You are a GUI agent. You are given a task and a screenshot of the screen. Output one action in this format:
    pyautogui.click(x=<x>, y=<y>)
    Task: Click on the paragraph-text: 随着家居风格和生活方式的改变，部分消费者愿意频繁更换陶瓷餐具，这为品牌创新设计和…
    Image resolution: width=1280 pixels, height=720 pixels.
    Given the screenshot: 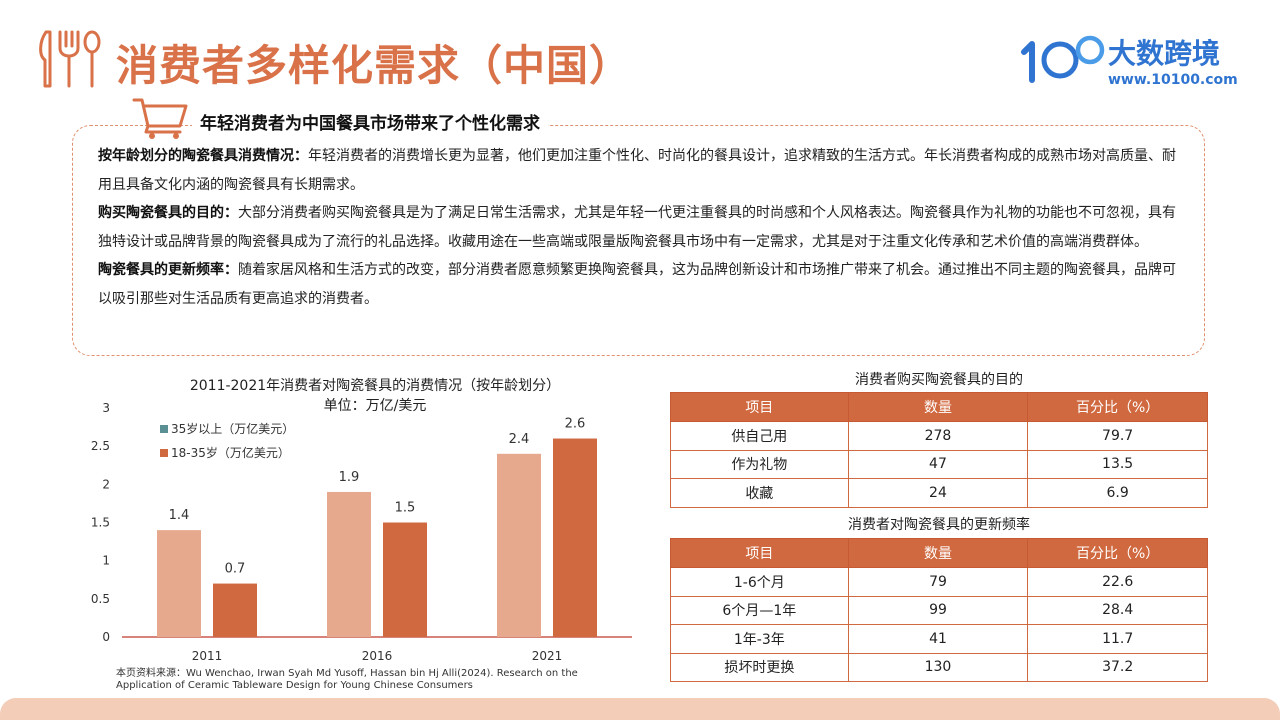 What is the action you would take?
    pyautogui.click(x=637, y=284)
    